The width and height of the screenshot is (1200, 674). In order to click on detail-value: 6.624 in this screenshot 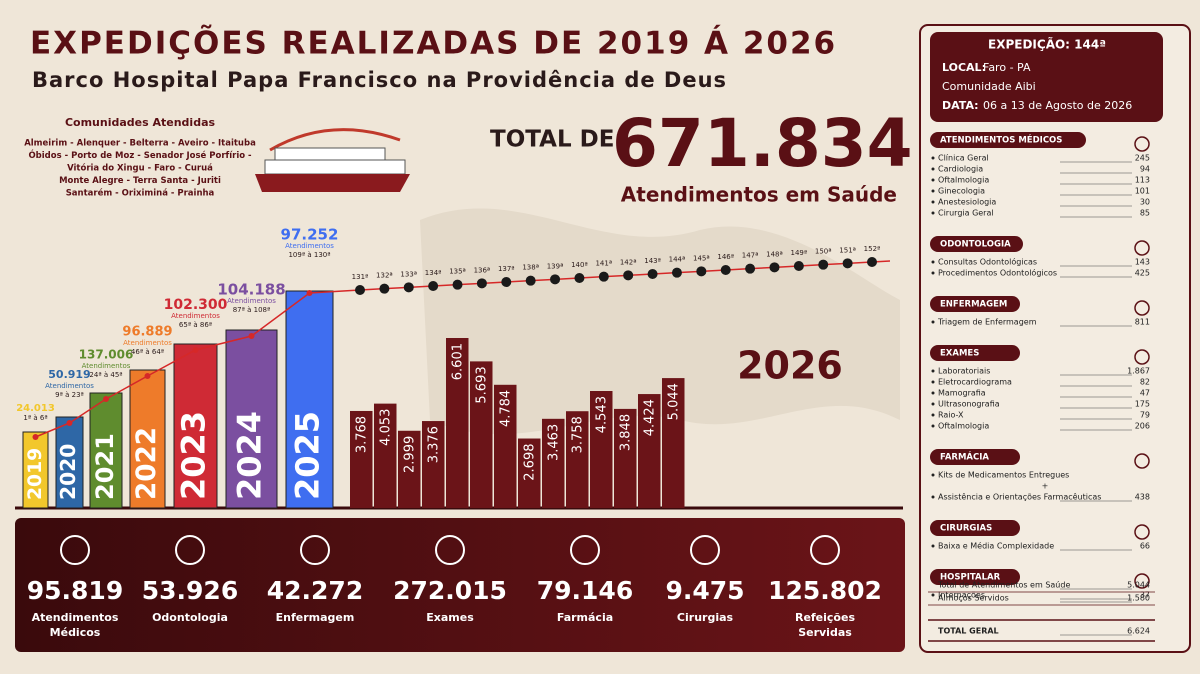, I will do `click(1138, 631)`.